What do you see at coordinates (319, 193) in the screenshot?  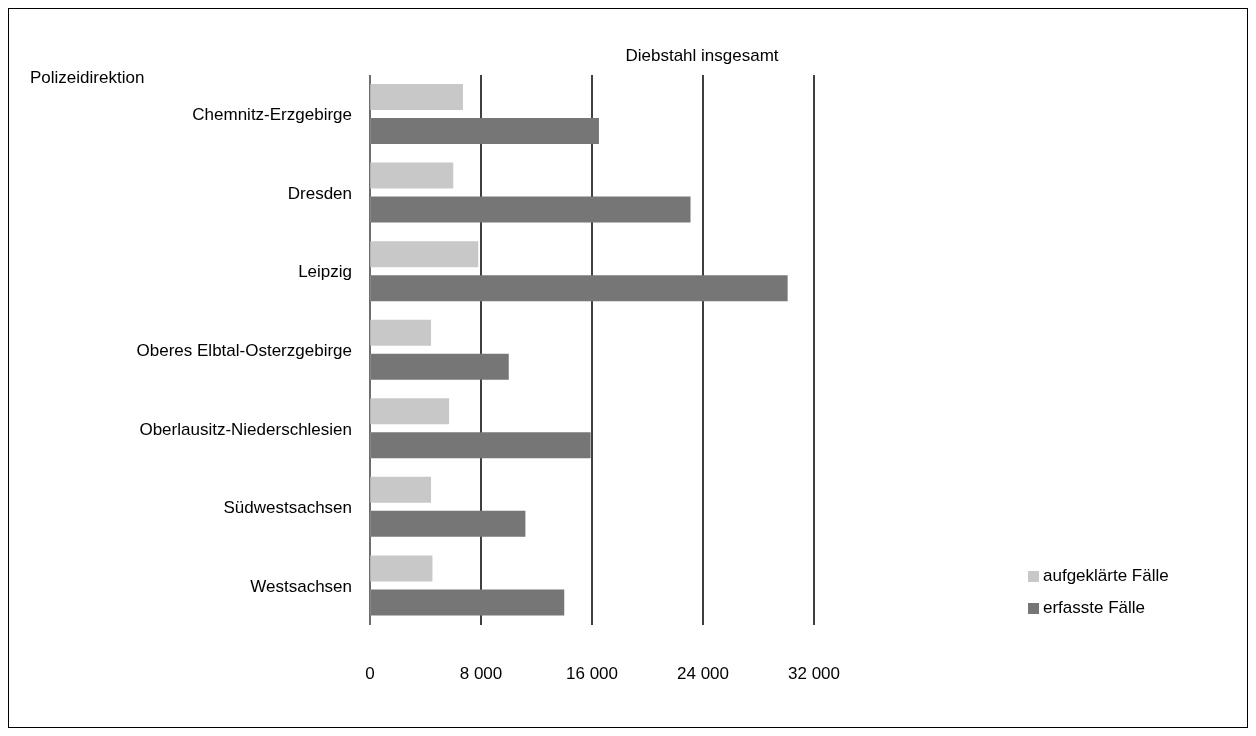 I see `y-tick-label: Dresden` at bounding box center [319, 193].